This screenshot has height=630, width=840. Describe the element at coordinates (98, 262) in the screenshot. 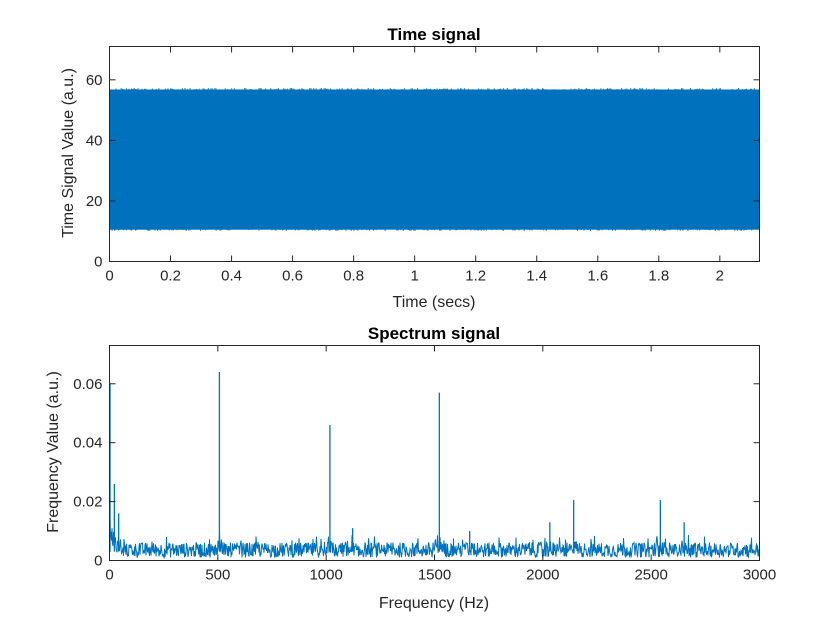

I see `time-y-tick-label: 0` at that location.